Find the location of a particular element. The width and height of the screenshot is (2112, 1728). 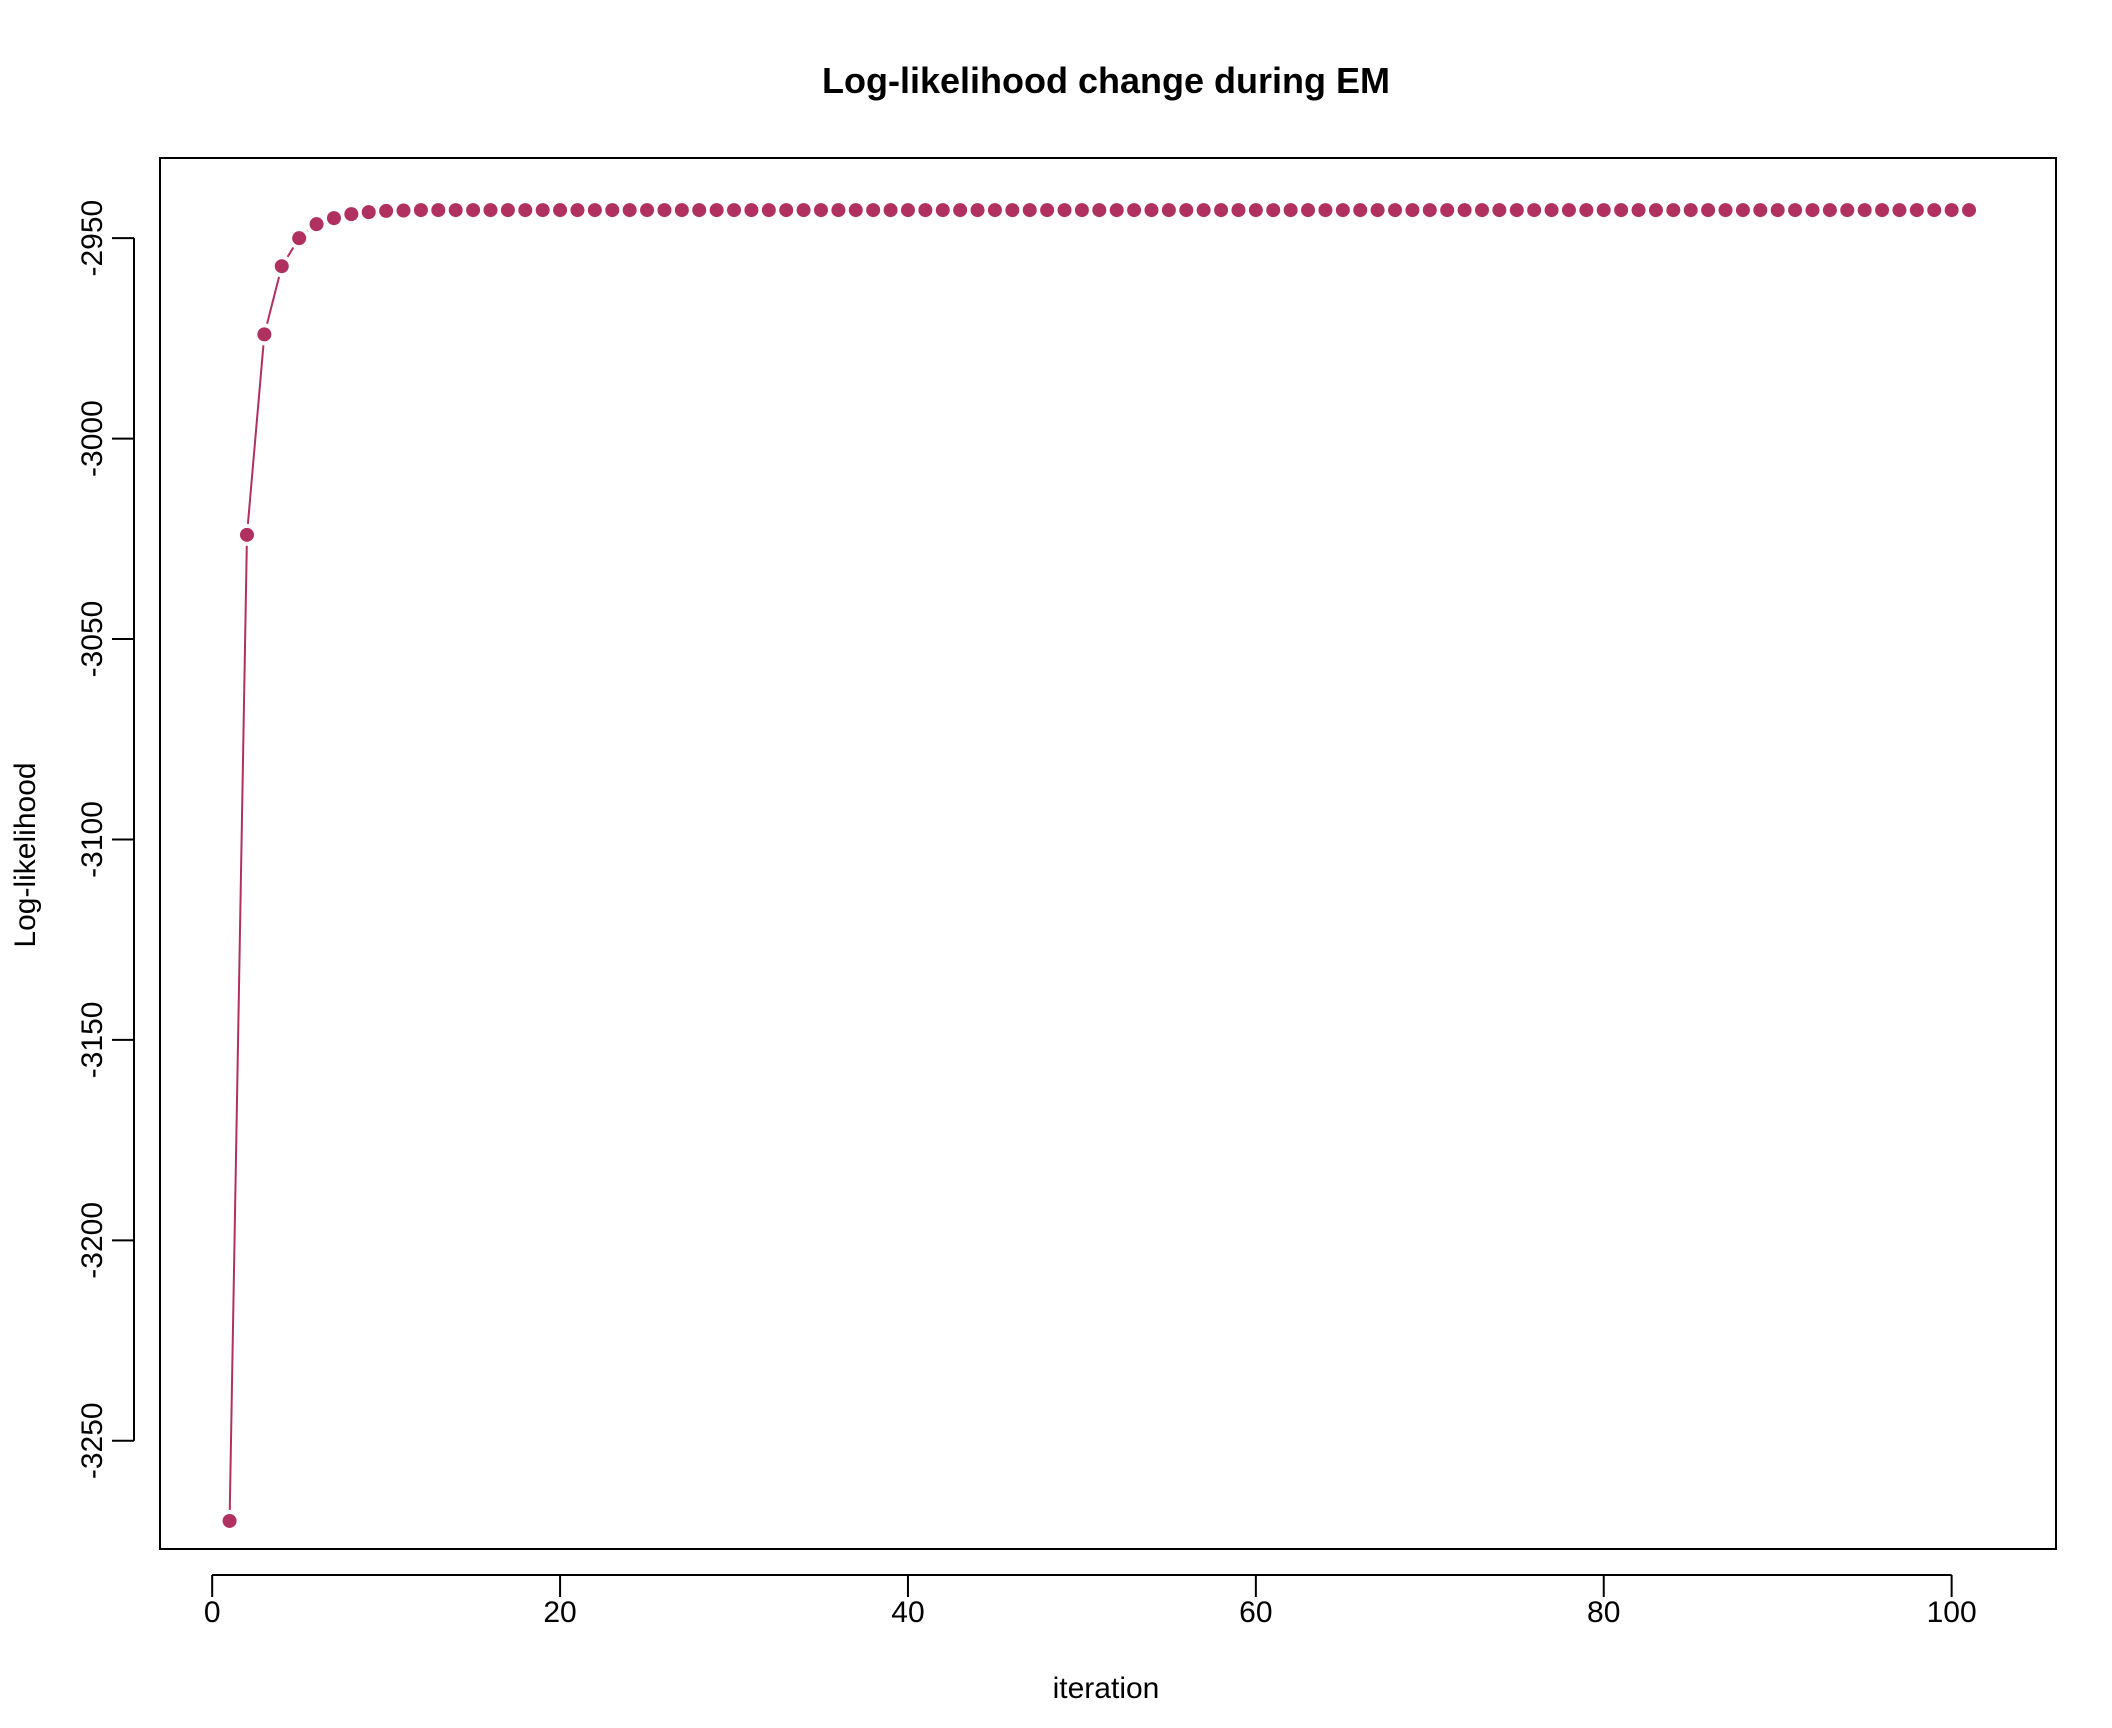

y-tick-label: -3200 is located at coordinates (92, 1240).